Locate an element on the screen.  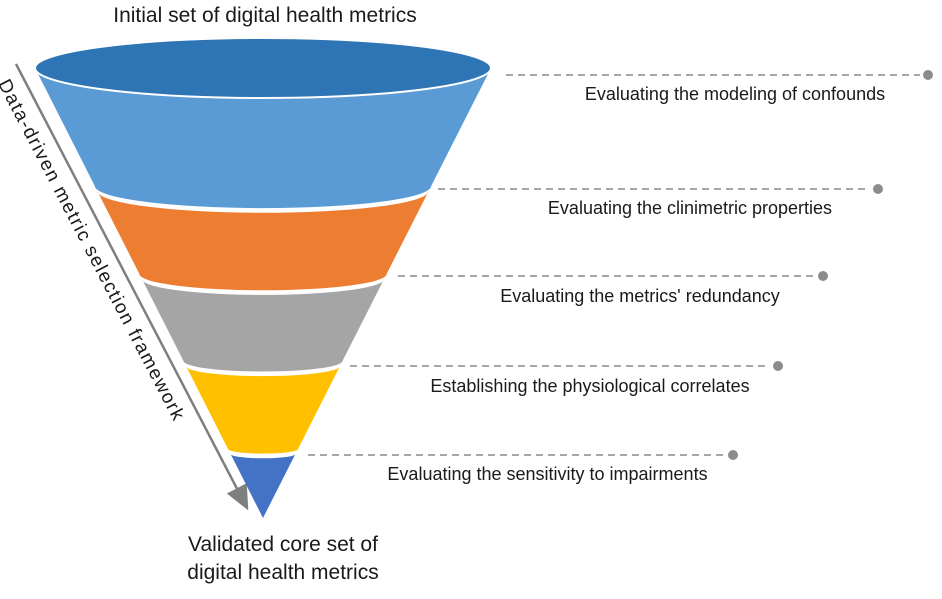
funnel-stage-3-shape is located at coordinates (263, 325).